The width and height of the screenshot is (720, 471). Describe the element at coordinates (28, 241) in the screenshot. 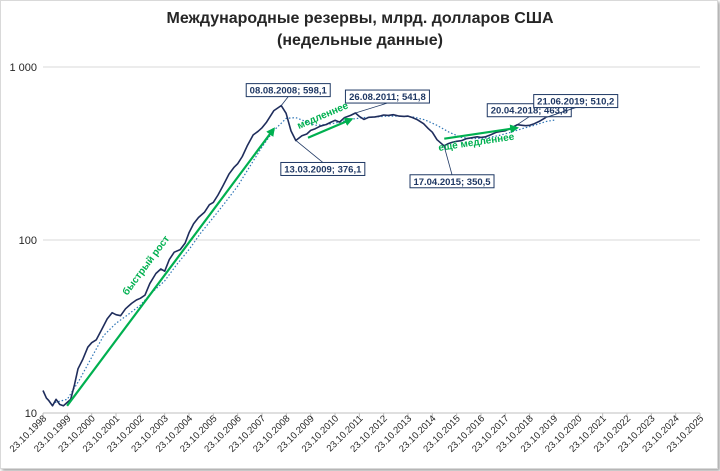

I see `y-tick-label: 100` at that location.